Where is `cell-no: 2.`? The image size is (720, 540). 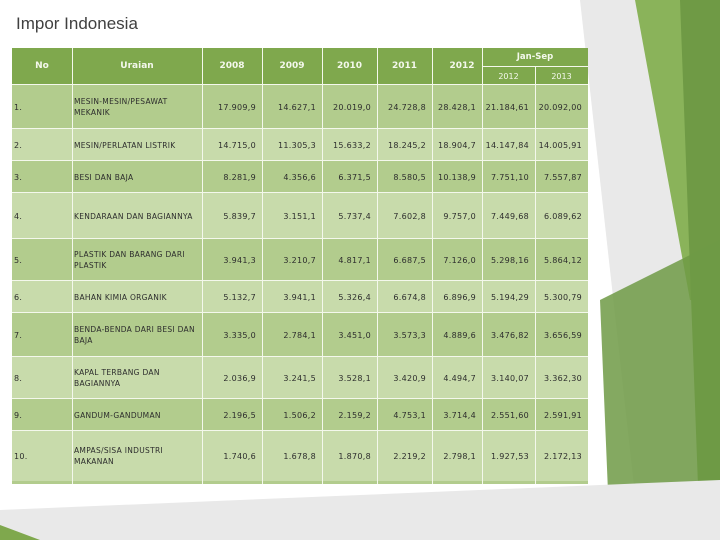 cell-no: 2. is located at coordinates (18, 145).